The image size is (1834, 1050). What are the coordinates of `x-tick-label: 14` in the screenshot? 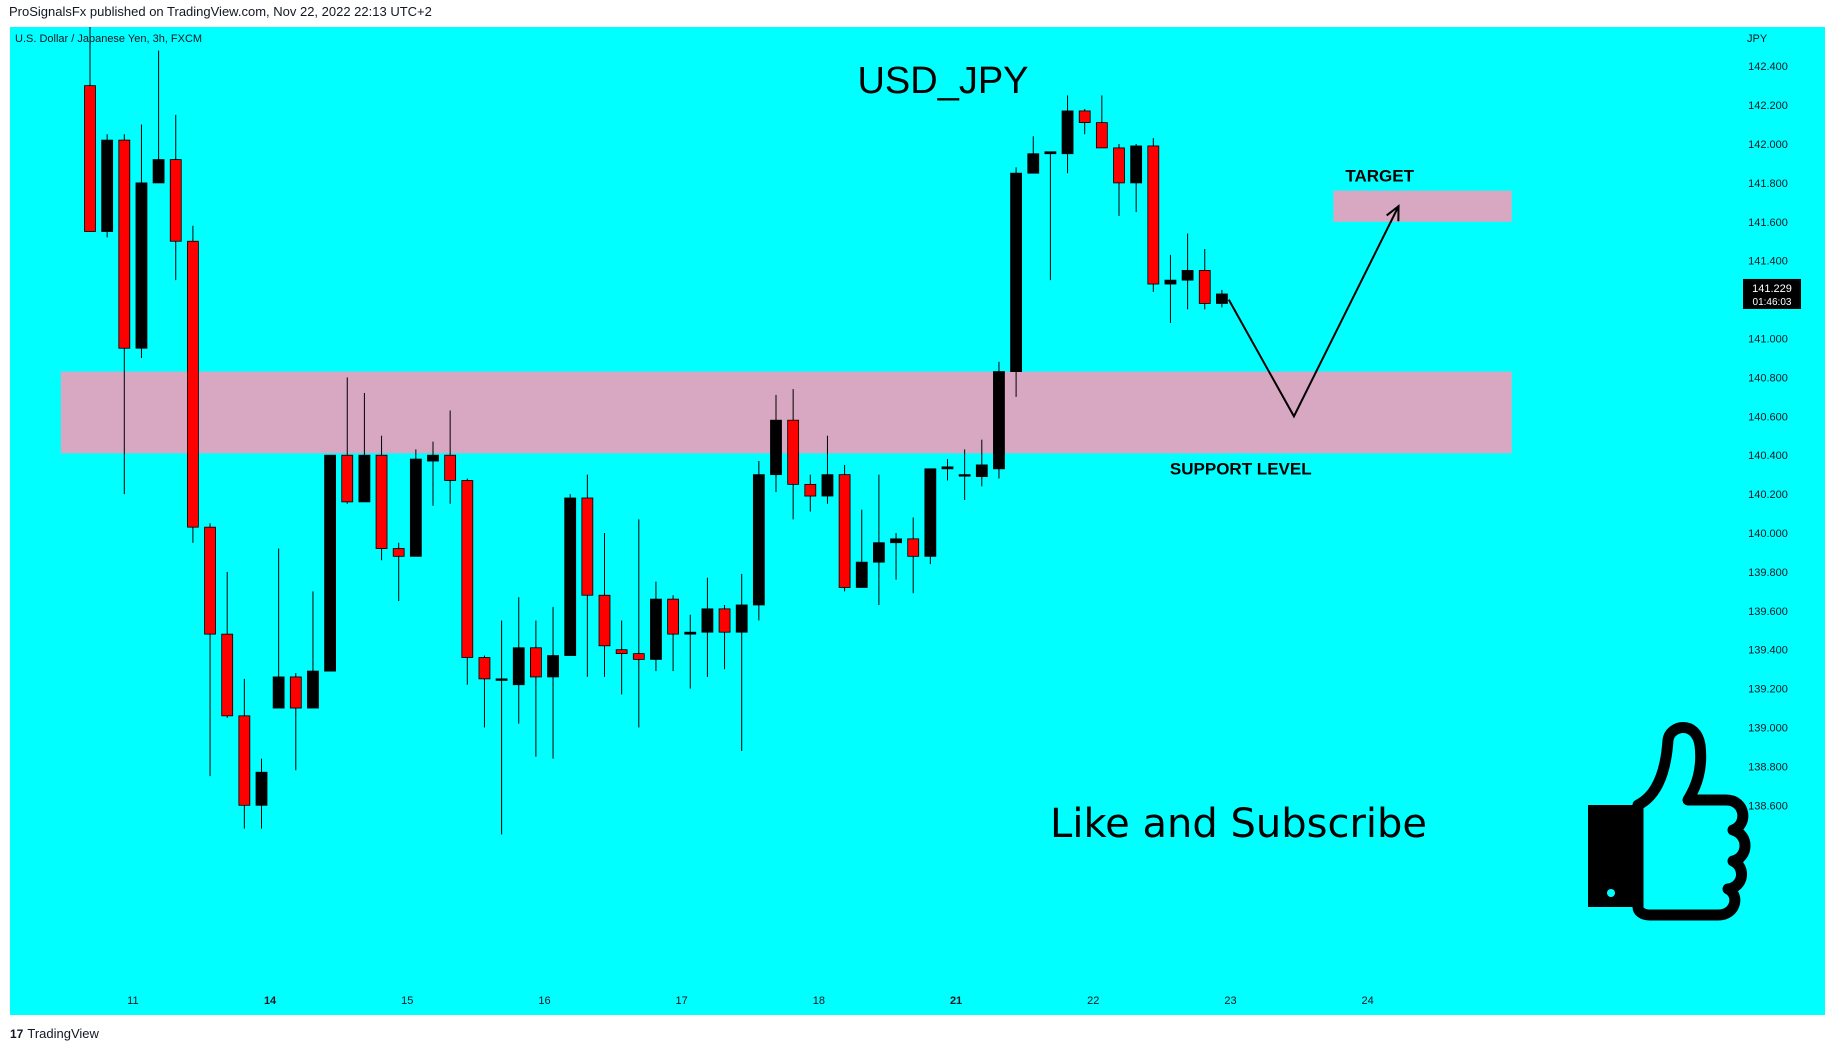 It's located at (270, 1001).